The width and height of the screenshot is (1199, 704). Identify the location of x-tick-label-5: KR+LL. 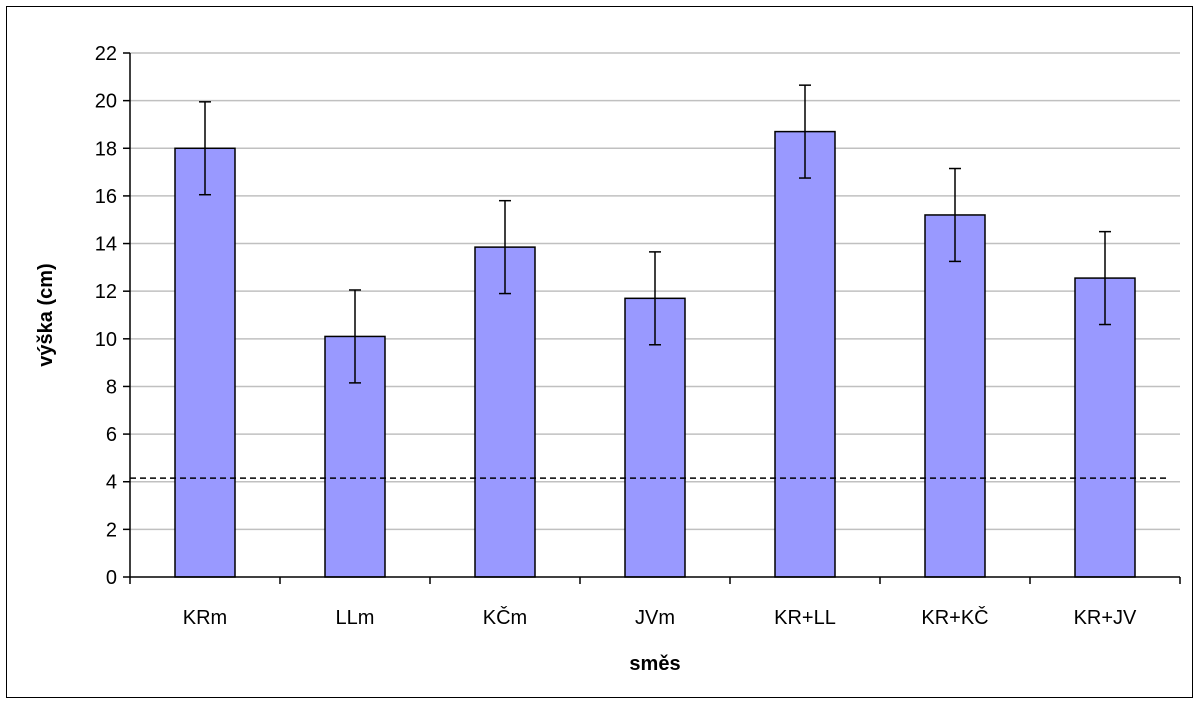
(805, 618).